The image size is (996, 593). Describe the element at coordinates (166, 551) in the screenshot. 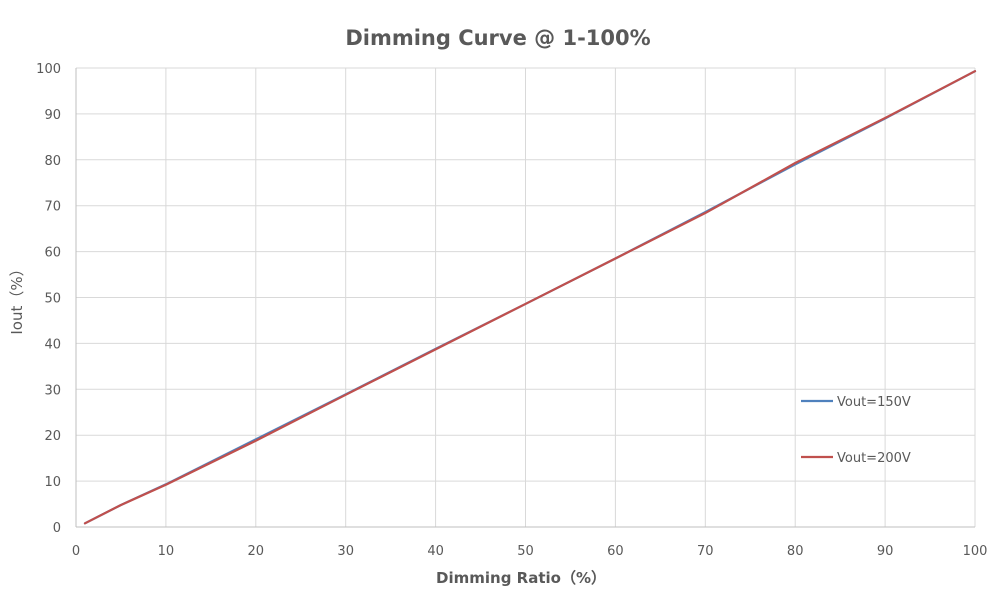

I see `x-tick-label: 10` at that location.